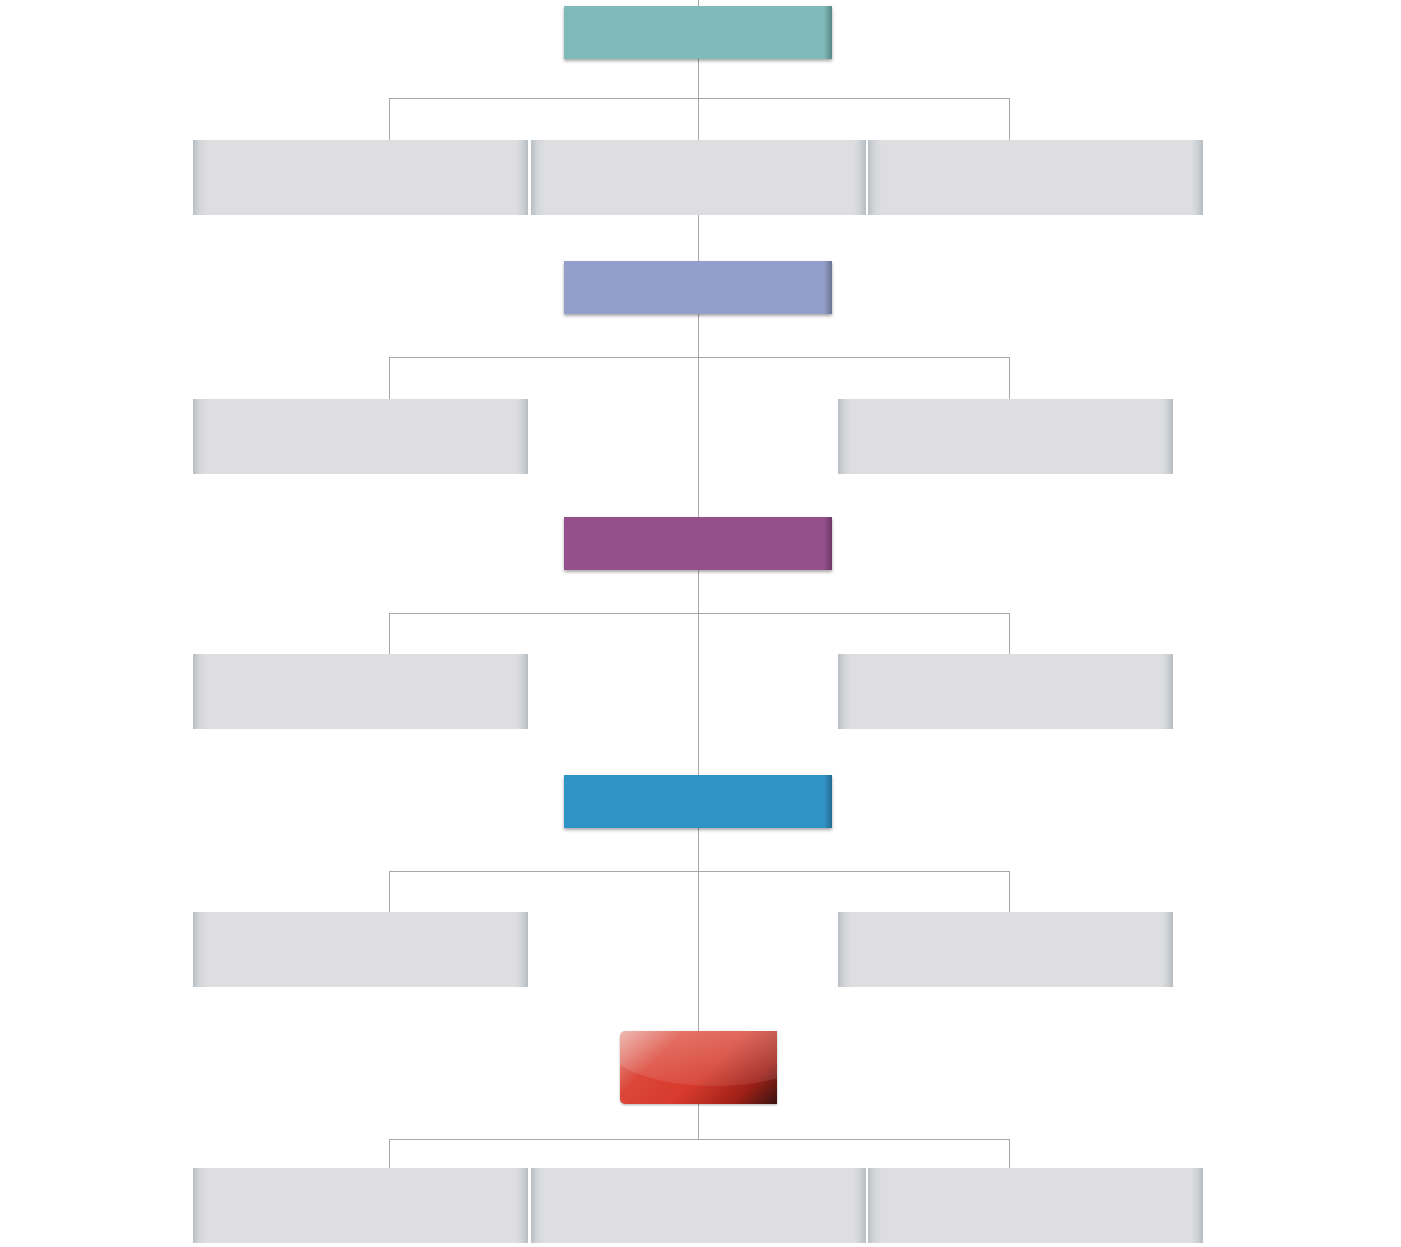 This screenshot has height=1247, width=1401. I want to click on level-4-header, so click(698, 801).